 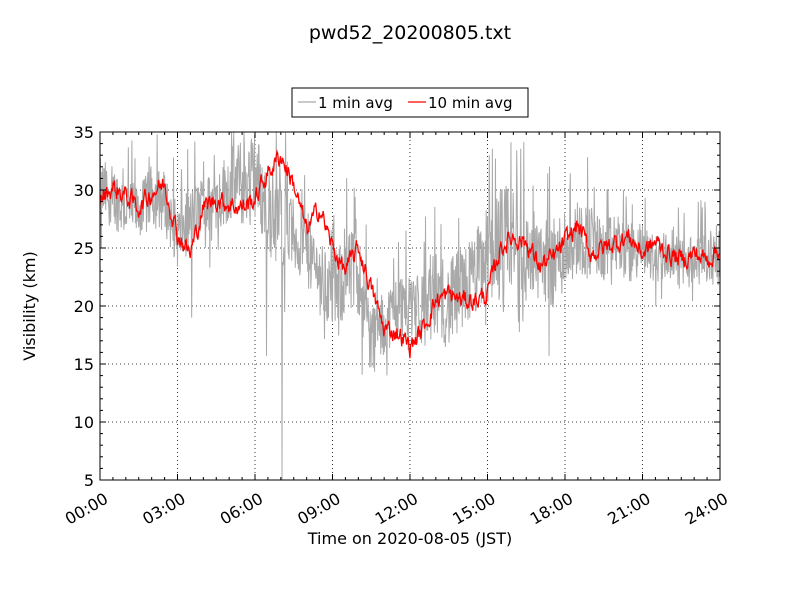 What do you see at coordinates (84, 132) in the screenshot?
I see `y-tick-label: 35` at bounding box center [84, 132].